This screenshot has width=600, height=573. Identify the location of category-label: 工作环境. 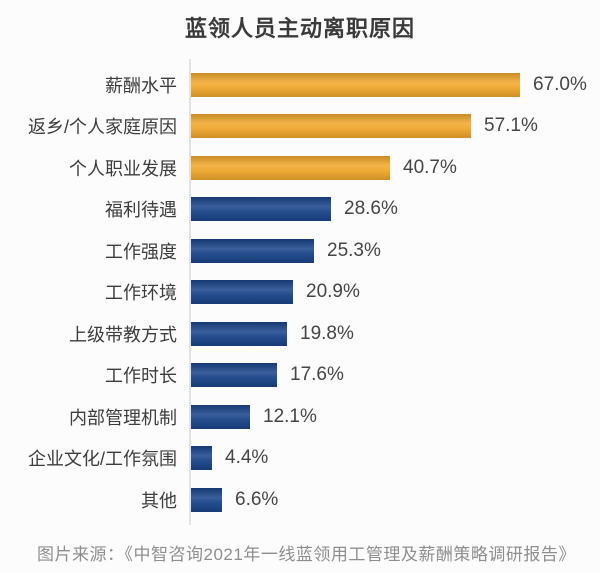
(141, 293).